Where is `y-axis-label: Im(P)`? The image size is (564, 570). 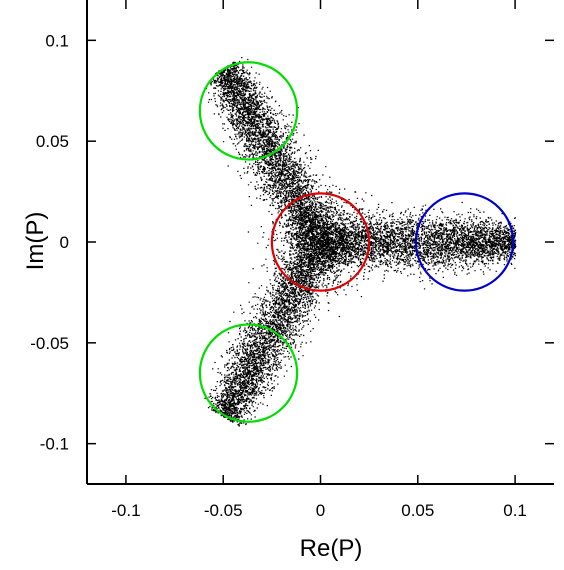
y-axis-label: Im(P) is located at coordinates (35, 241).